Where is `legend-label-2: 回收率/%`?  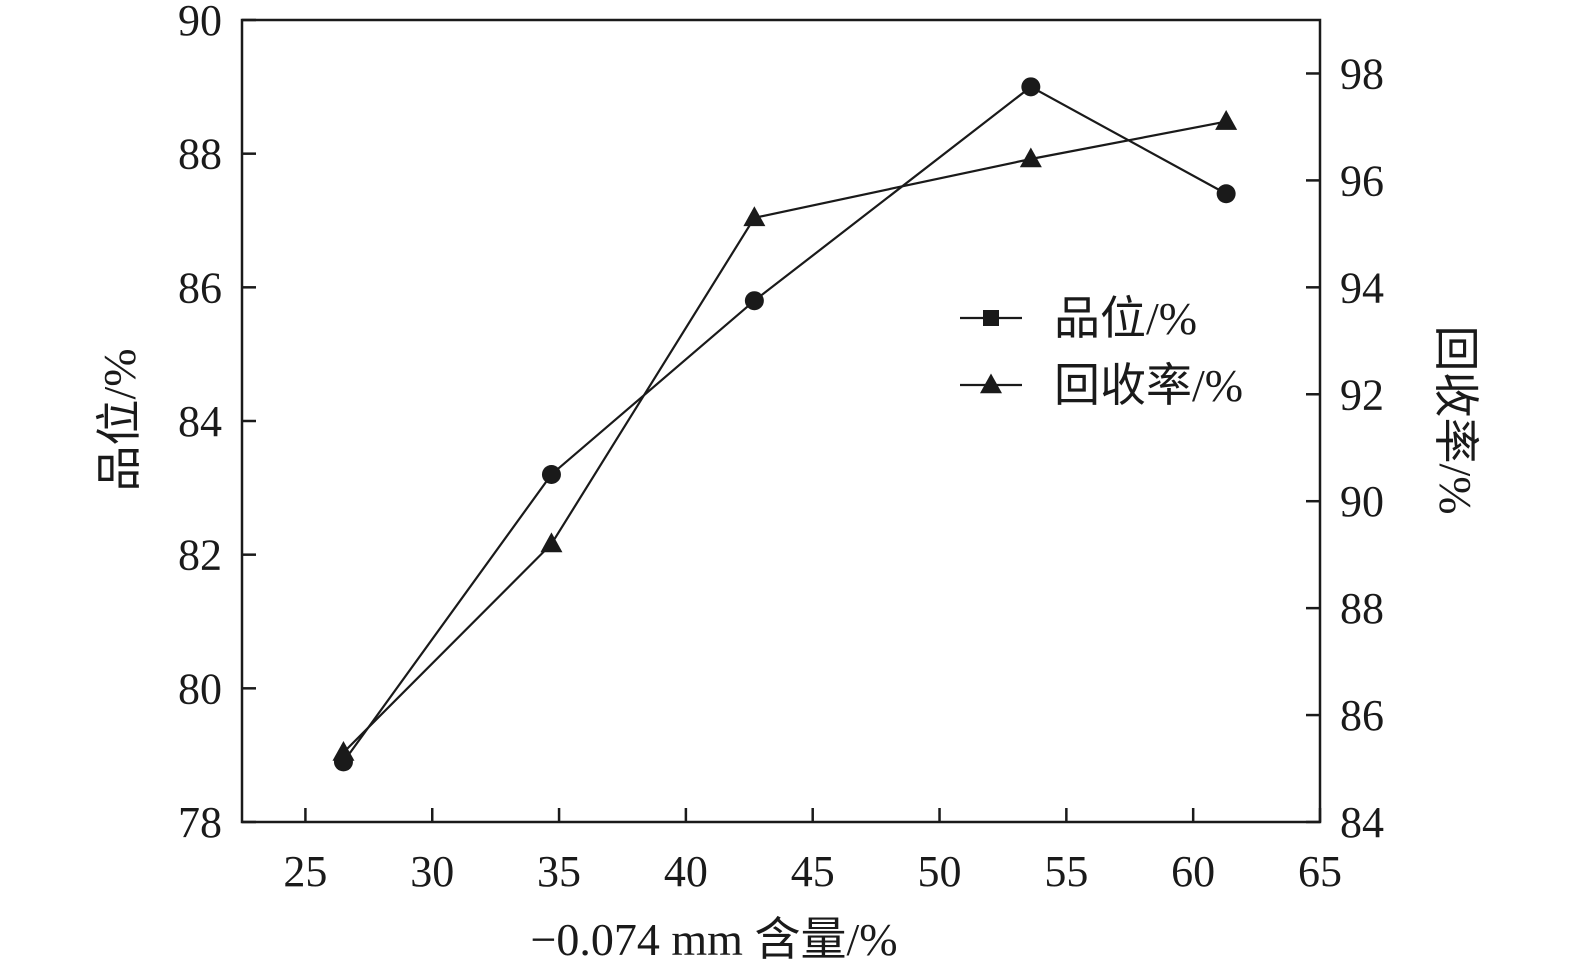 legend-label-2: 回收率/% is located at coordinates (1148, 385).